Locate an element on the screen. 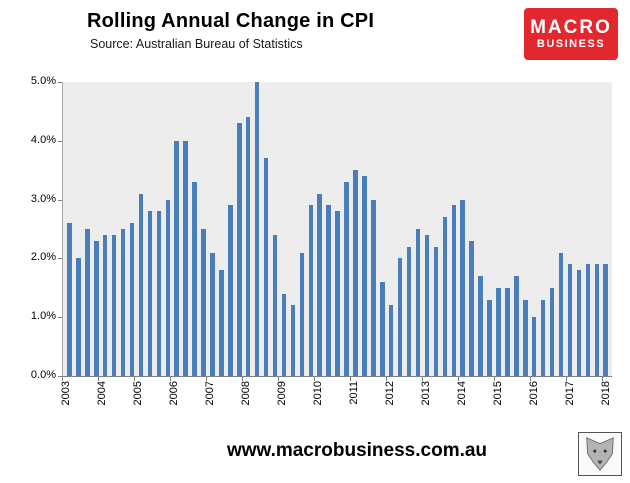 Image resolution: width=630 pixels, height=483 pixels. x-axis-label: 2006 is located at coordinates (173, 393).